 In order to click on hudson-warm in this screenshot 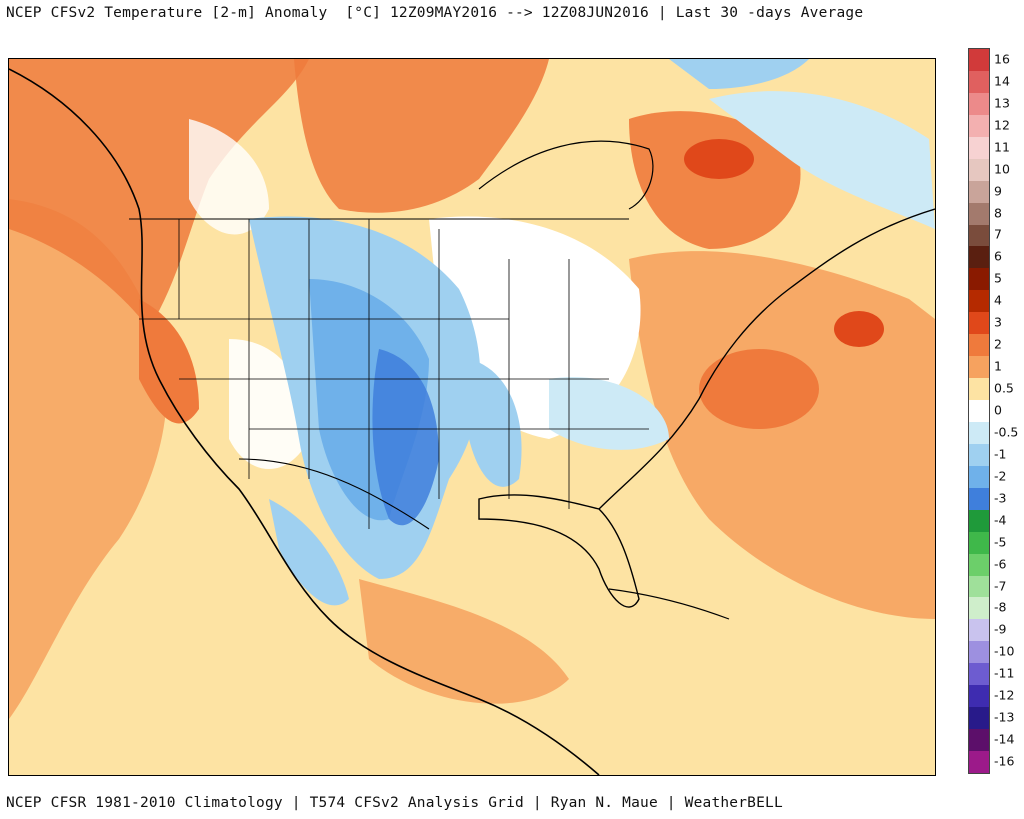, I will do `click(715, 180)`.